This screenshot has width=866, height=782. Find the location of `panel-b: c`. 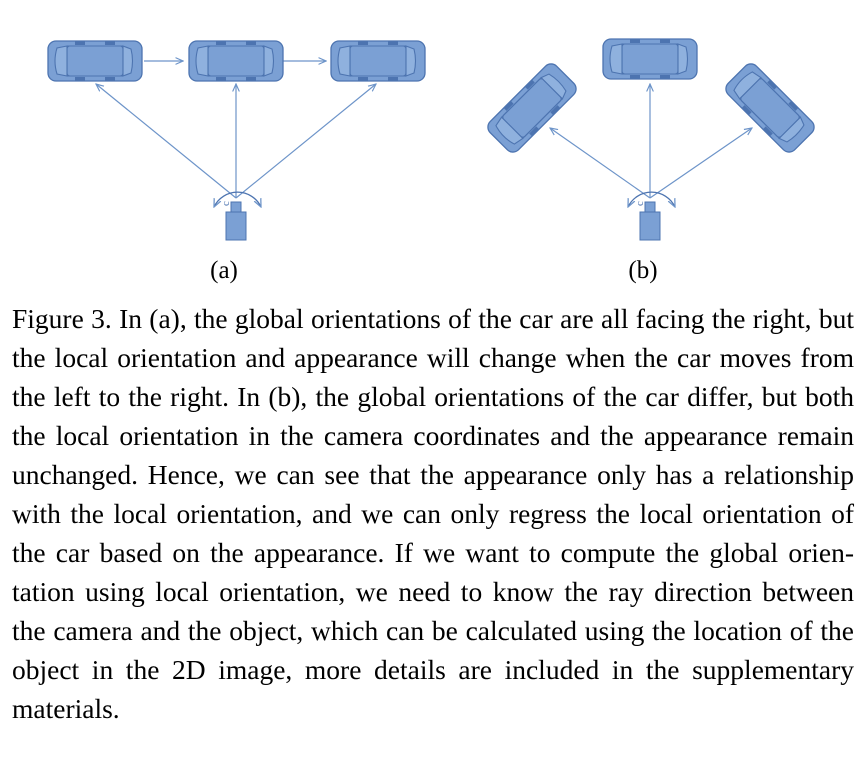

panel-b: c is located at coordinates (651, 139).